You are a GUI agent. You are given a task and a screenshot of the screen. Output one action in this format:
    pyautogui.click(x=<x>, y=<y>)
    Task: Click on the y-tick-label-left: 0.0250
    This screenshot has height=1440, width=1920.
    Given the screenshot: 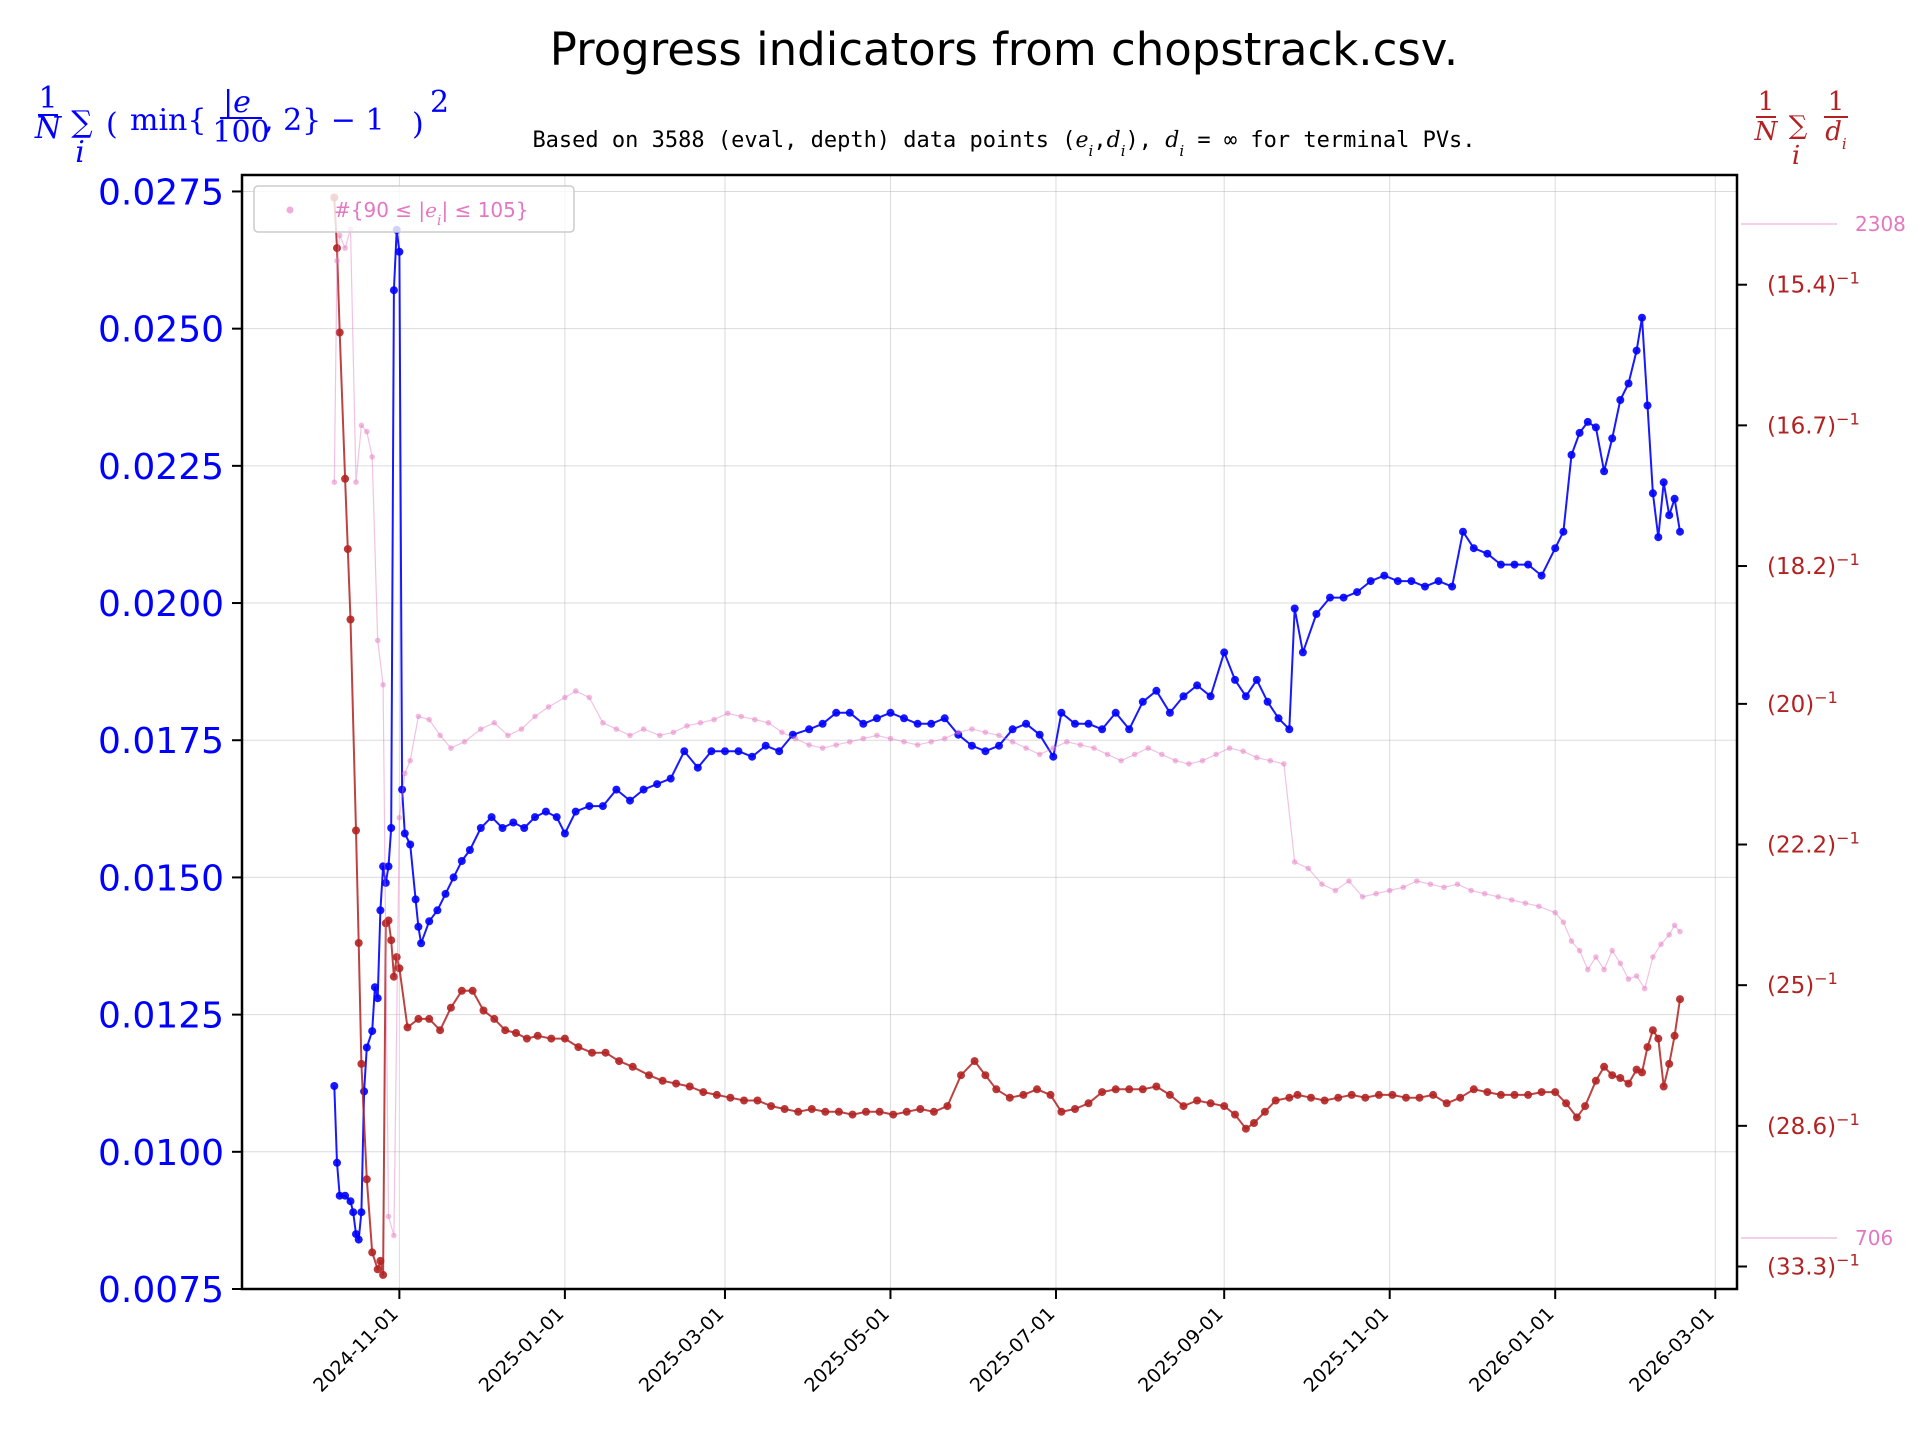 What is the action you would take?
    pyautogui.click(x=161, y=330)
    